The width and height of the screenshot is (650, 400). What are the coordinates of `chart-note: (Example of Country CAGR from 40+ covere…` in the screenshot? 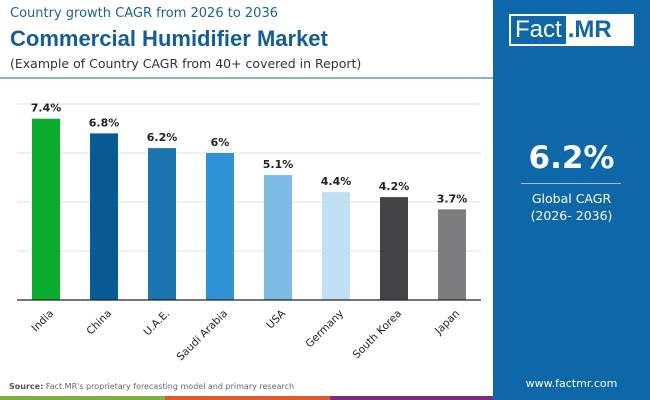 It's located at (186, 63).